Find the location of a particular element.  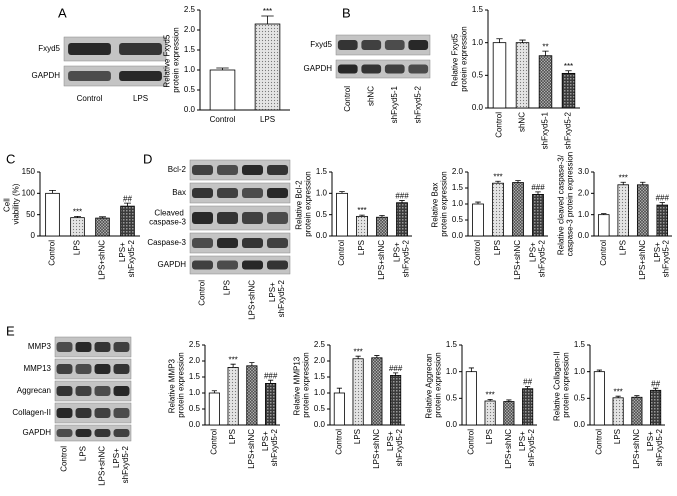

panel-label: C is located at coordinates (10, 158).